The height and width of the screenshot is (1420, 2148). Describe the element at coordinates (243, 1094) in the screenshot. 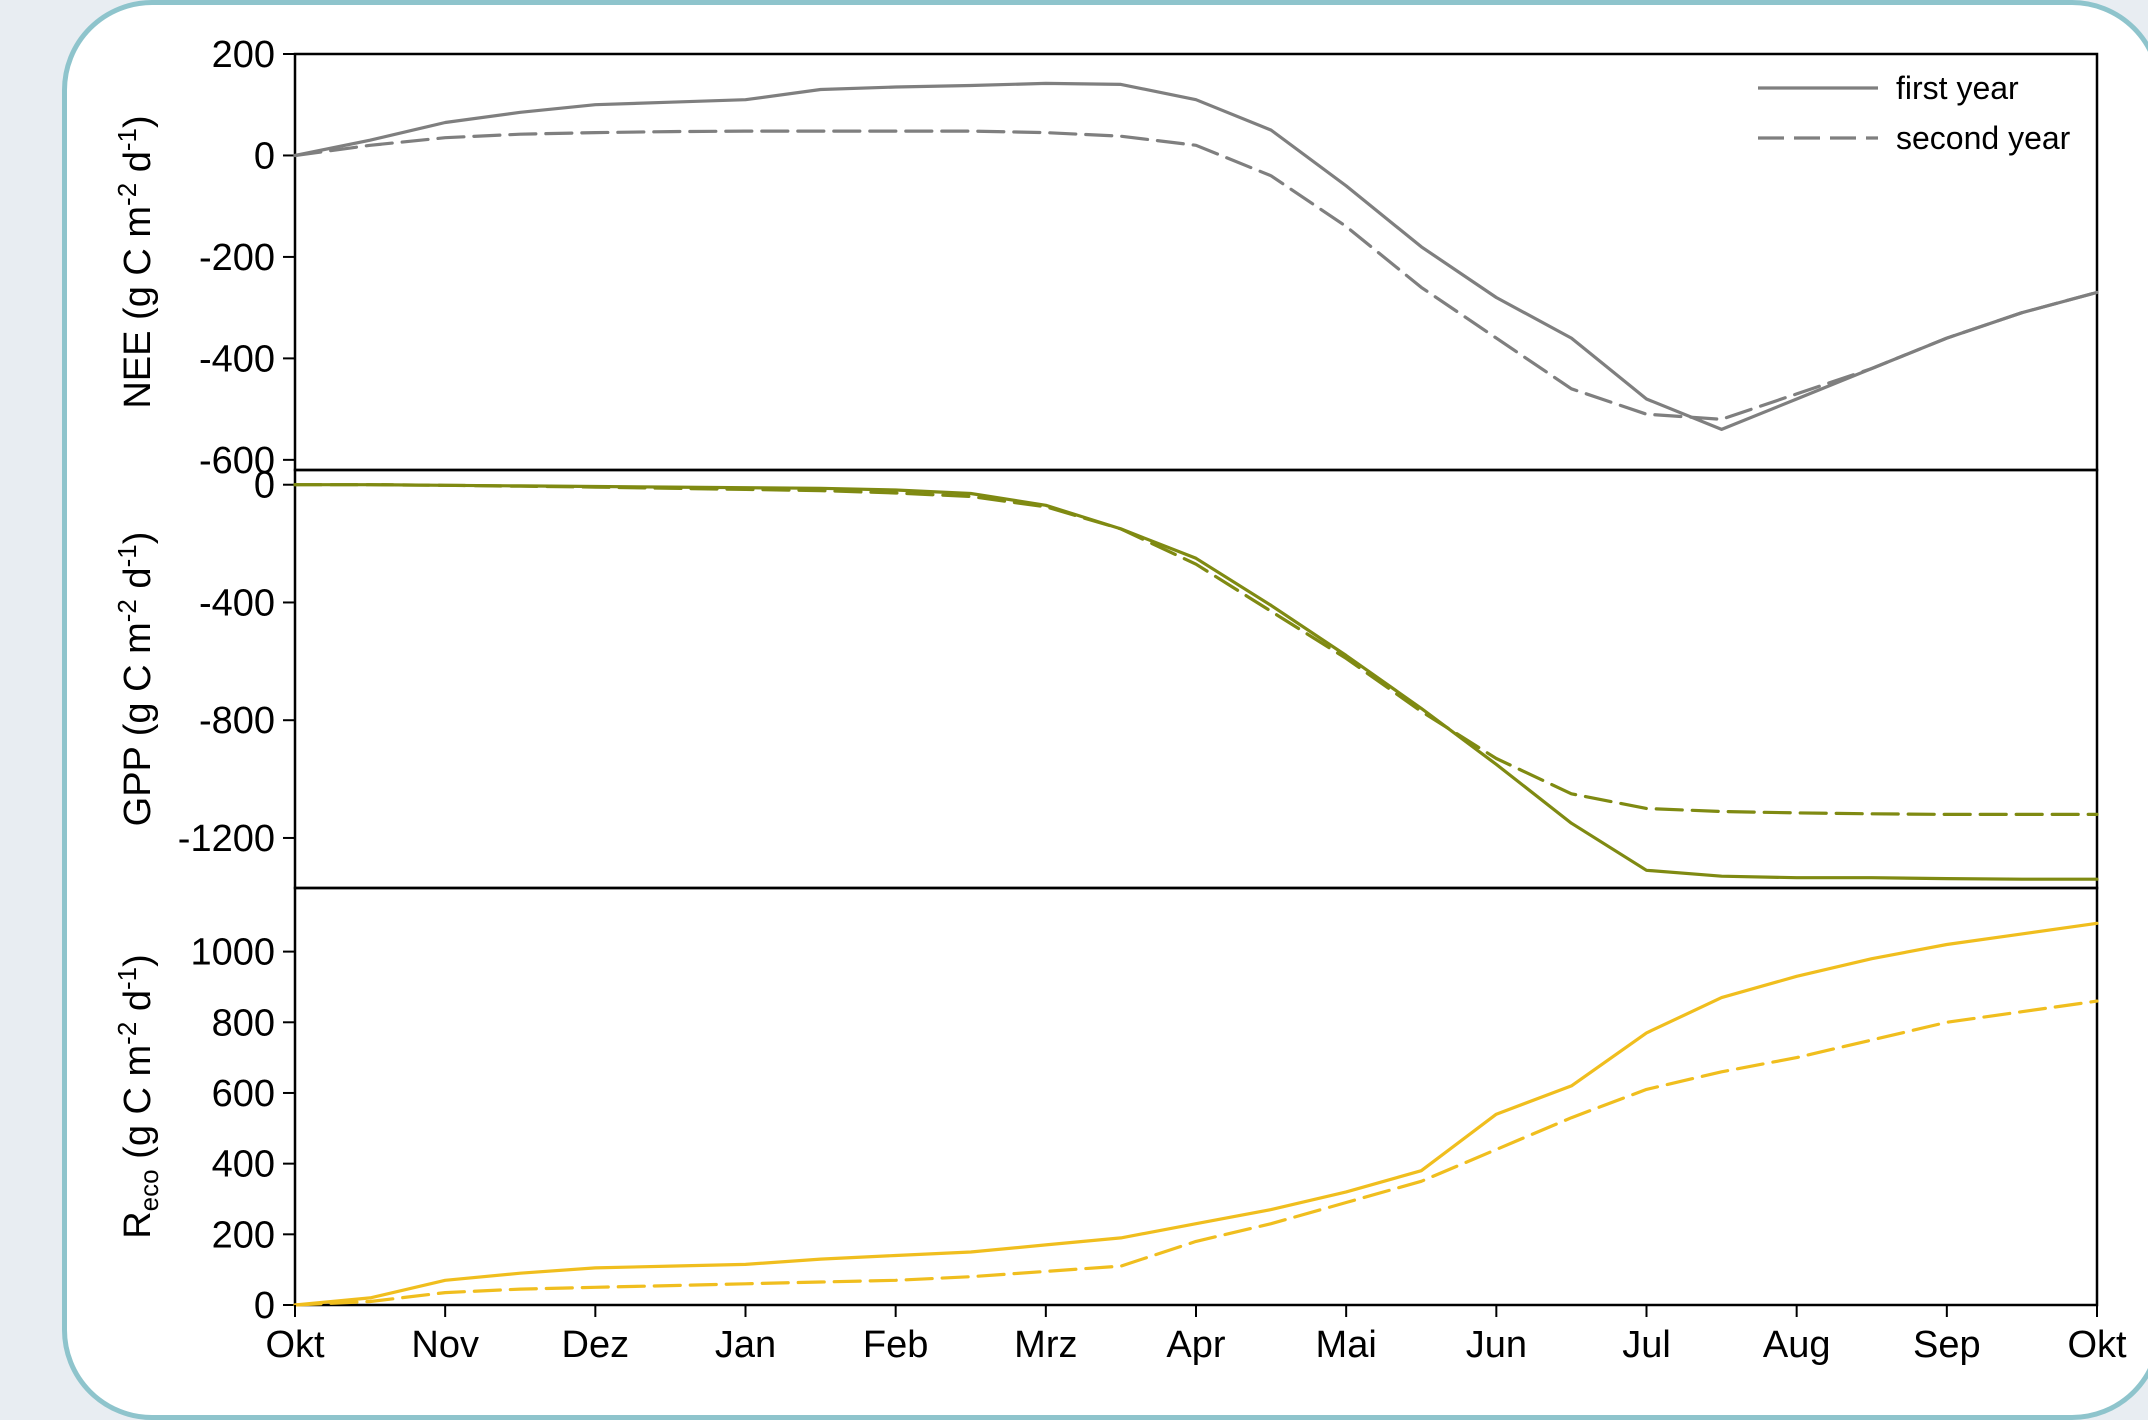

I see `y-tick-label: 600` at that location.